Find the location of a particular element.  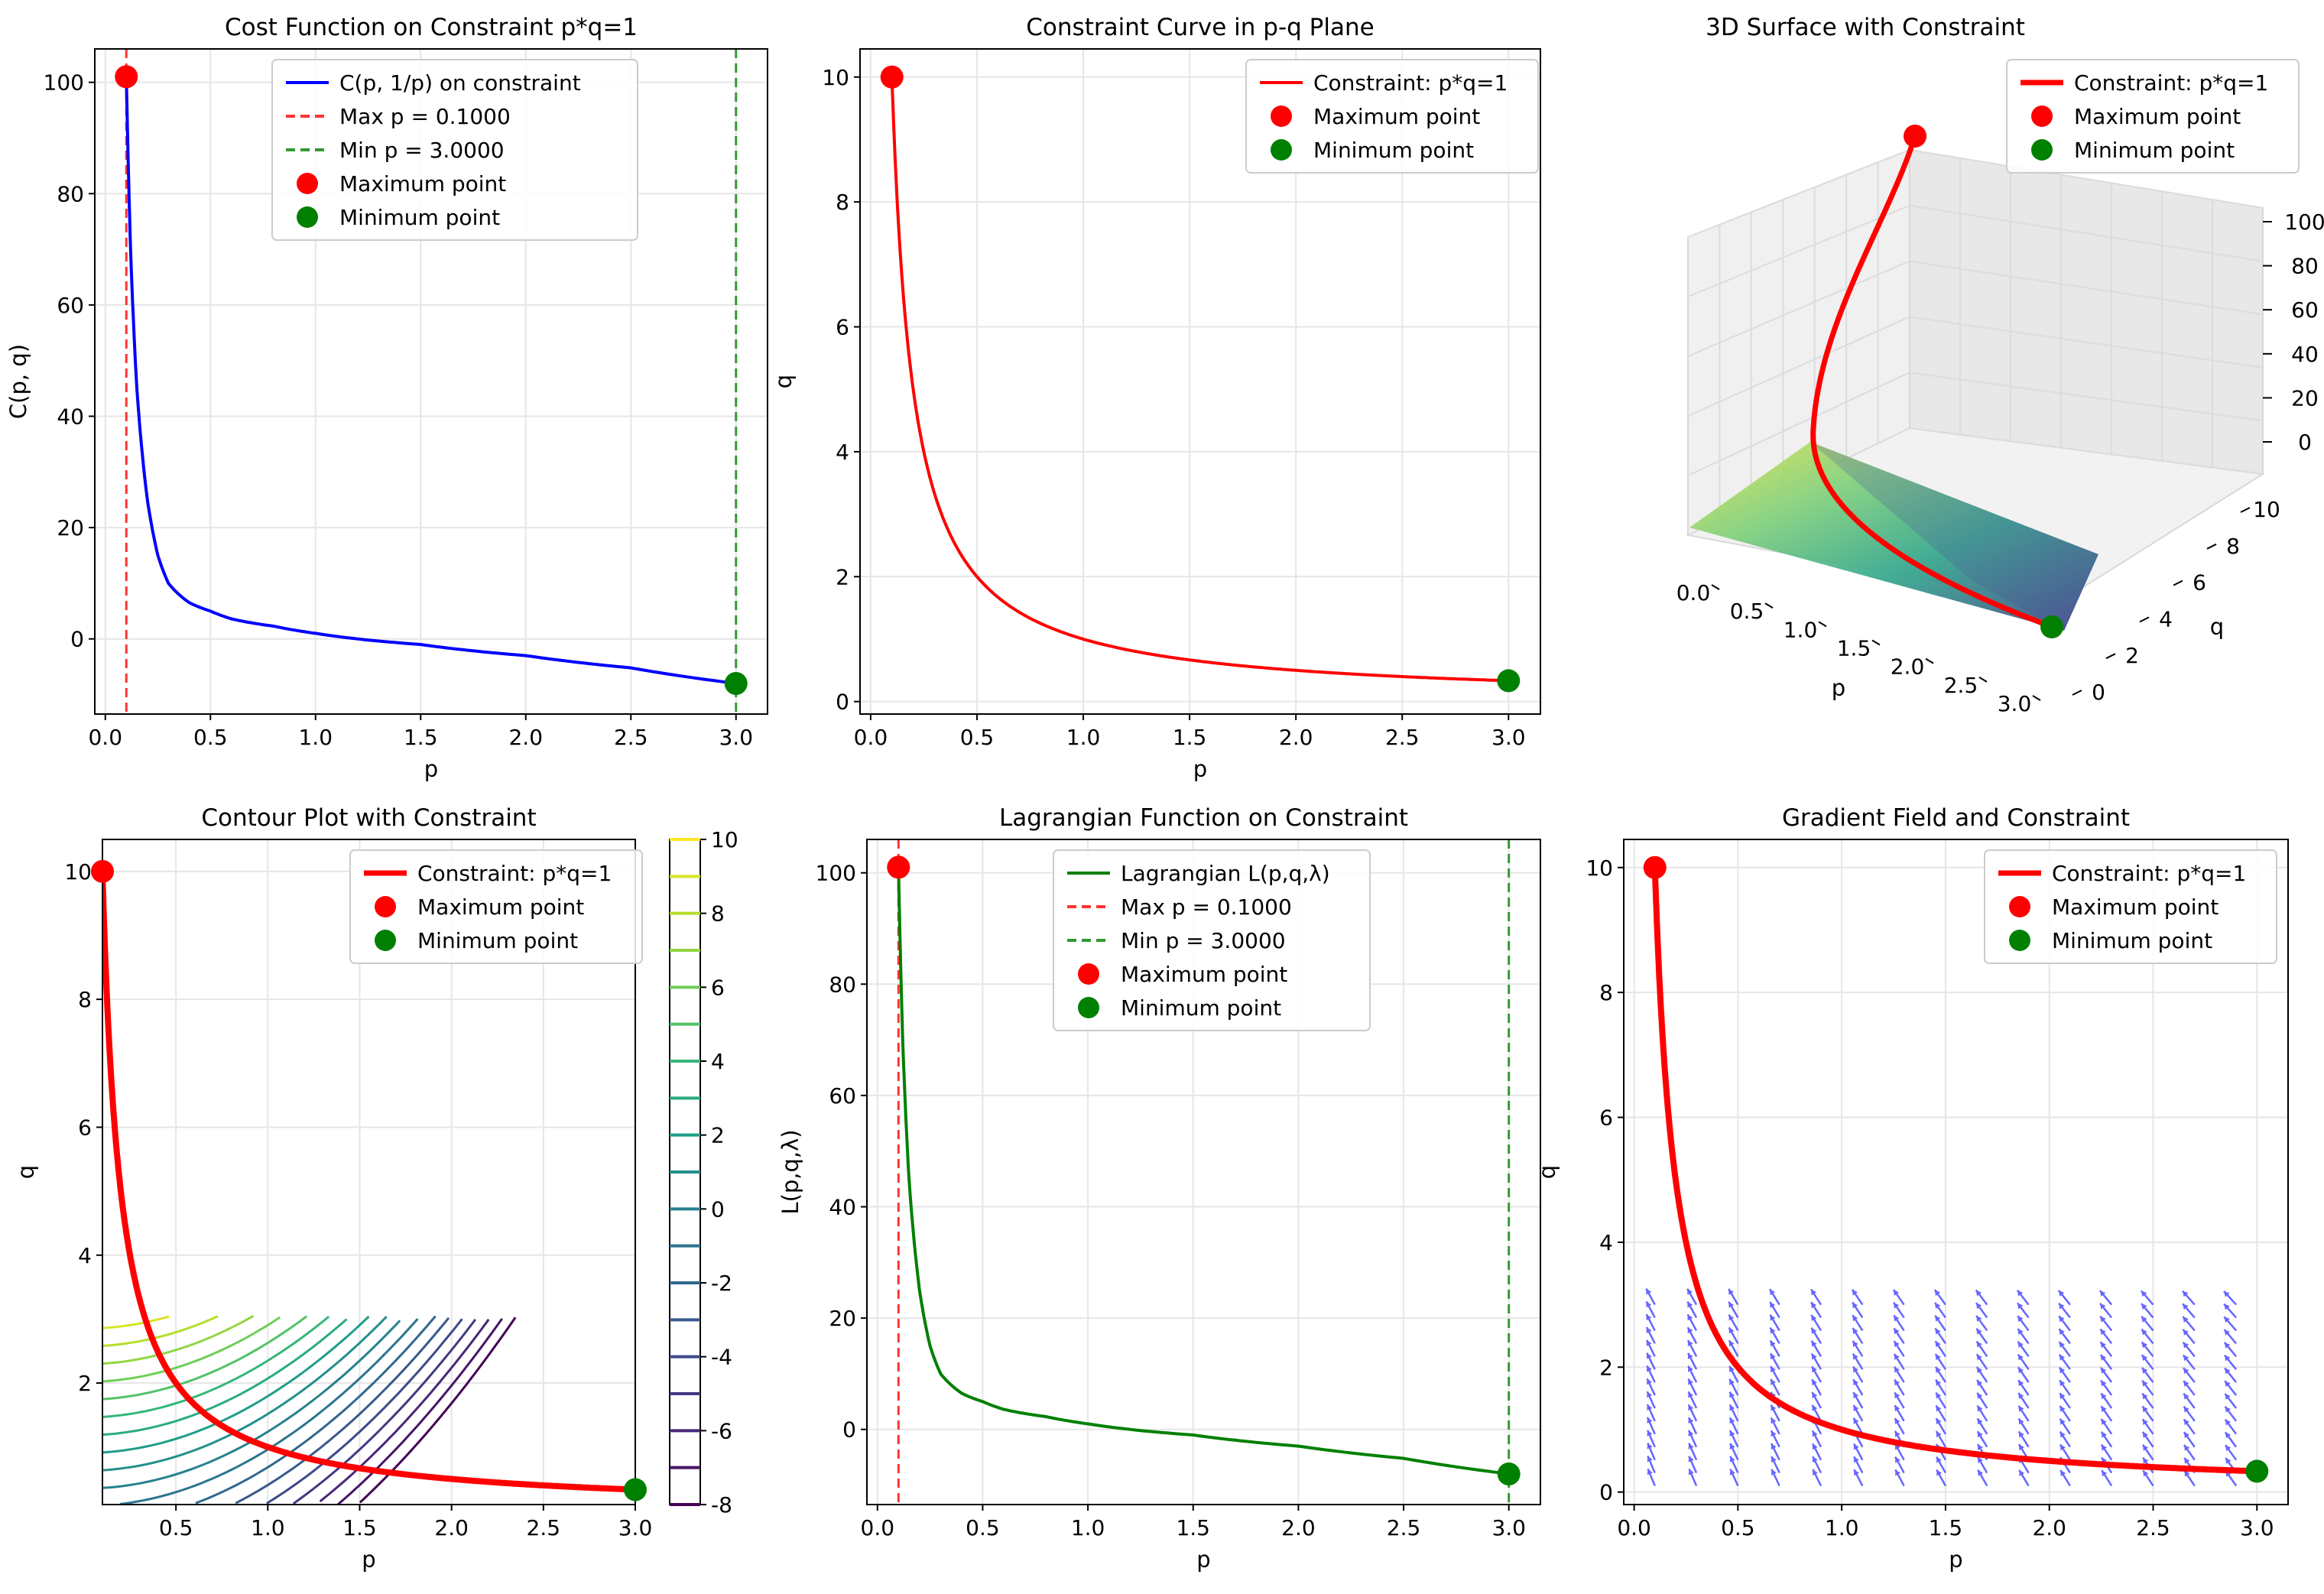

legend-label: Maximum point is located at coordinates (501, 907).